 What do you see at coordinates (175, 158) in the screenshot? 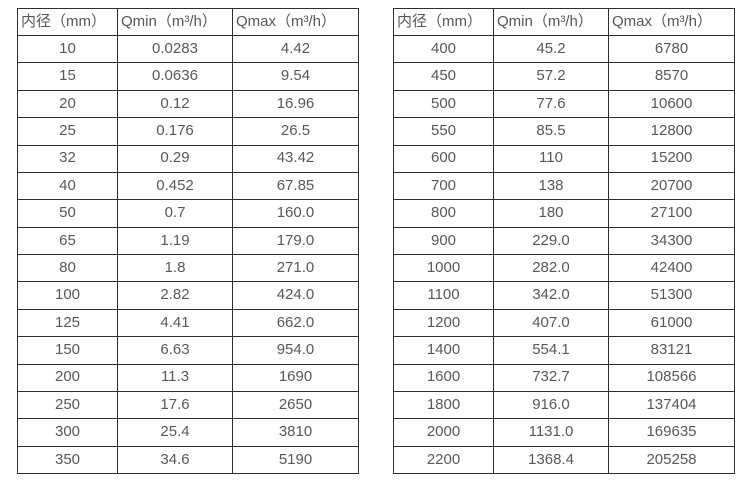
I see `table-cell: 0.29` at bounding box center [175, 158].